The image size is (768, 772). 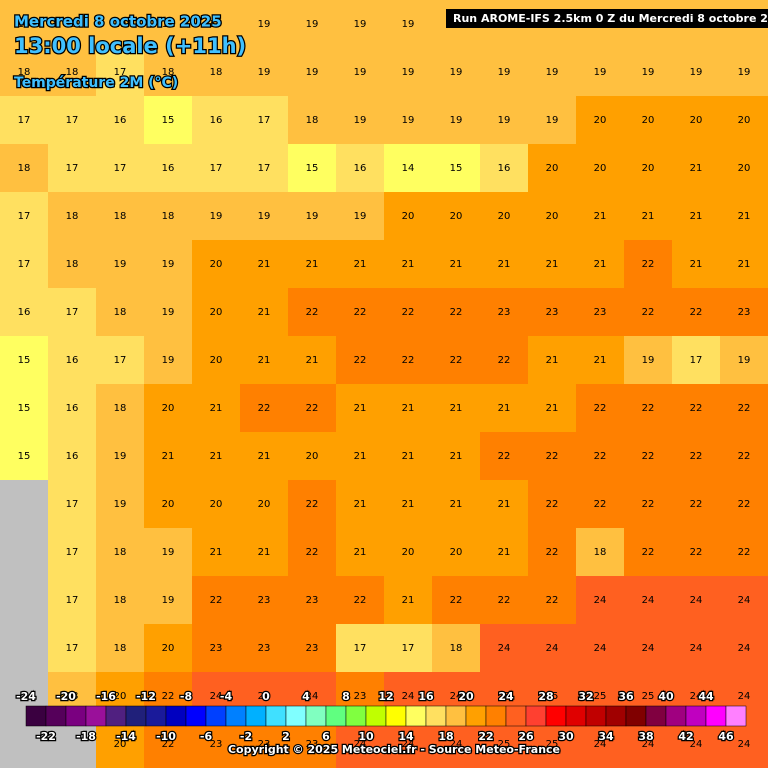 I want to click on legend-label: 16, so click(x=426, y=696).